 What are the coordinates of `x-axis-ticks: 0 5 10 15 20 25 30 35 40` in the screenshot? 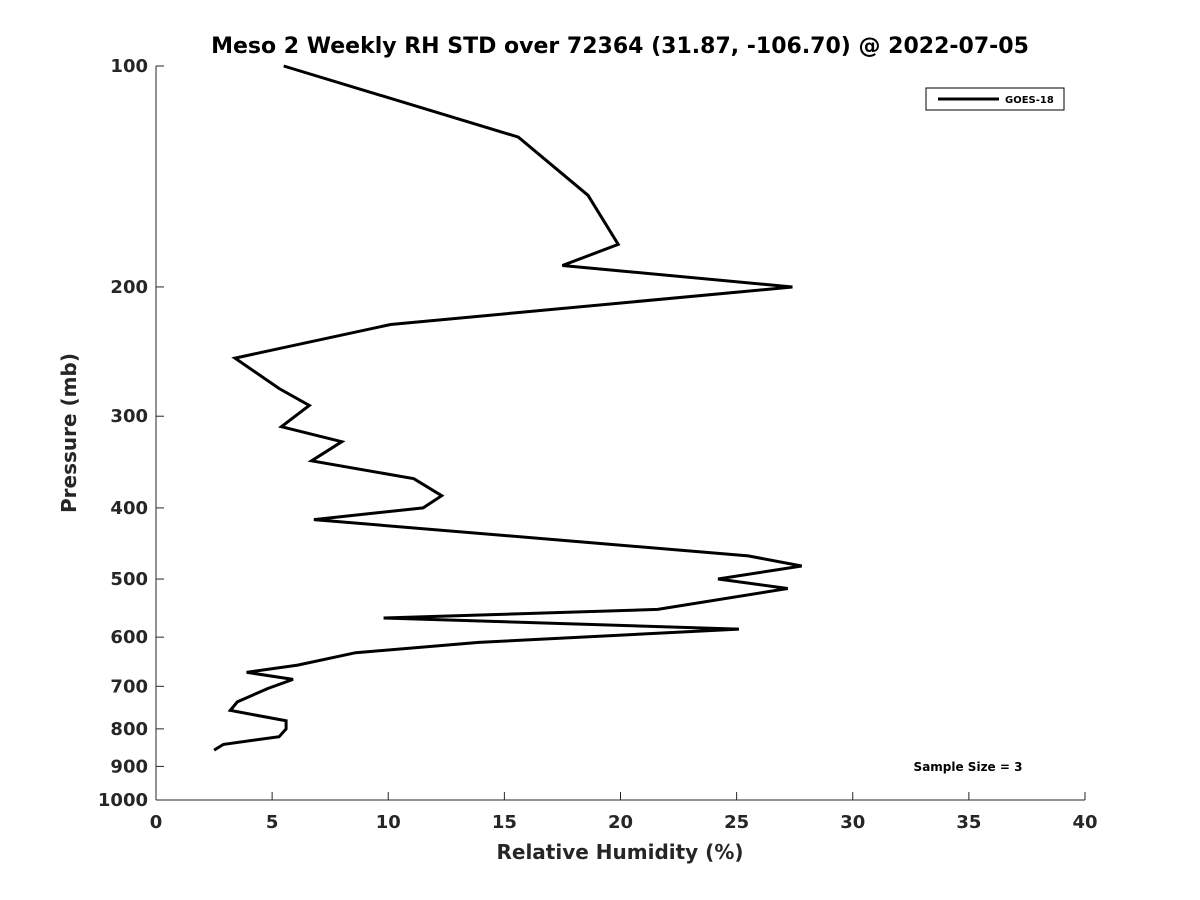 It's located at (624, 812).